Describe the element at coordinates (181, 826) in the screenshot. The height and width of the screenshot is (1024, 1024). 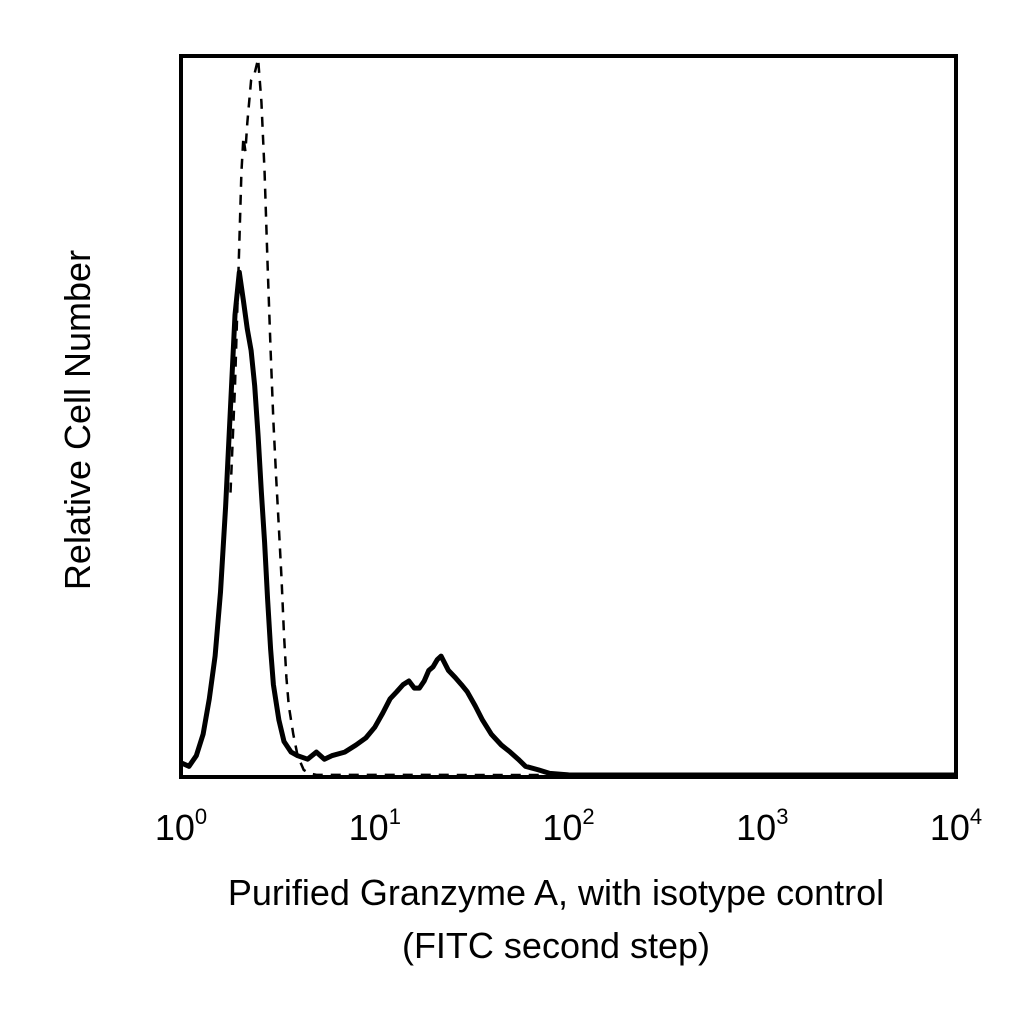
I see `x-tick-label: 10⁰` at that location.